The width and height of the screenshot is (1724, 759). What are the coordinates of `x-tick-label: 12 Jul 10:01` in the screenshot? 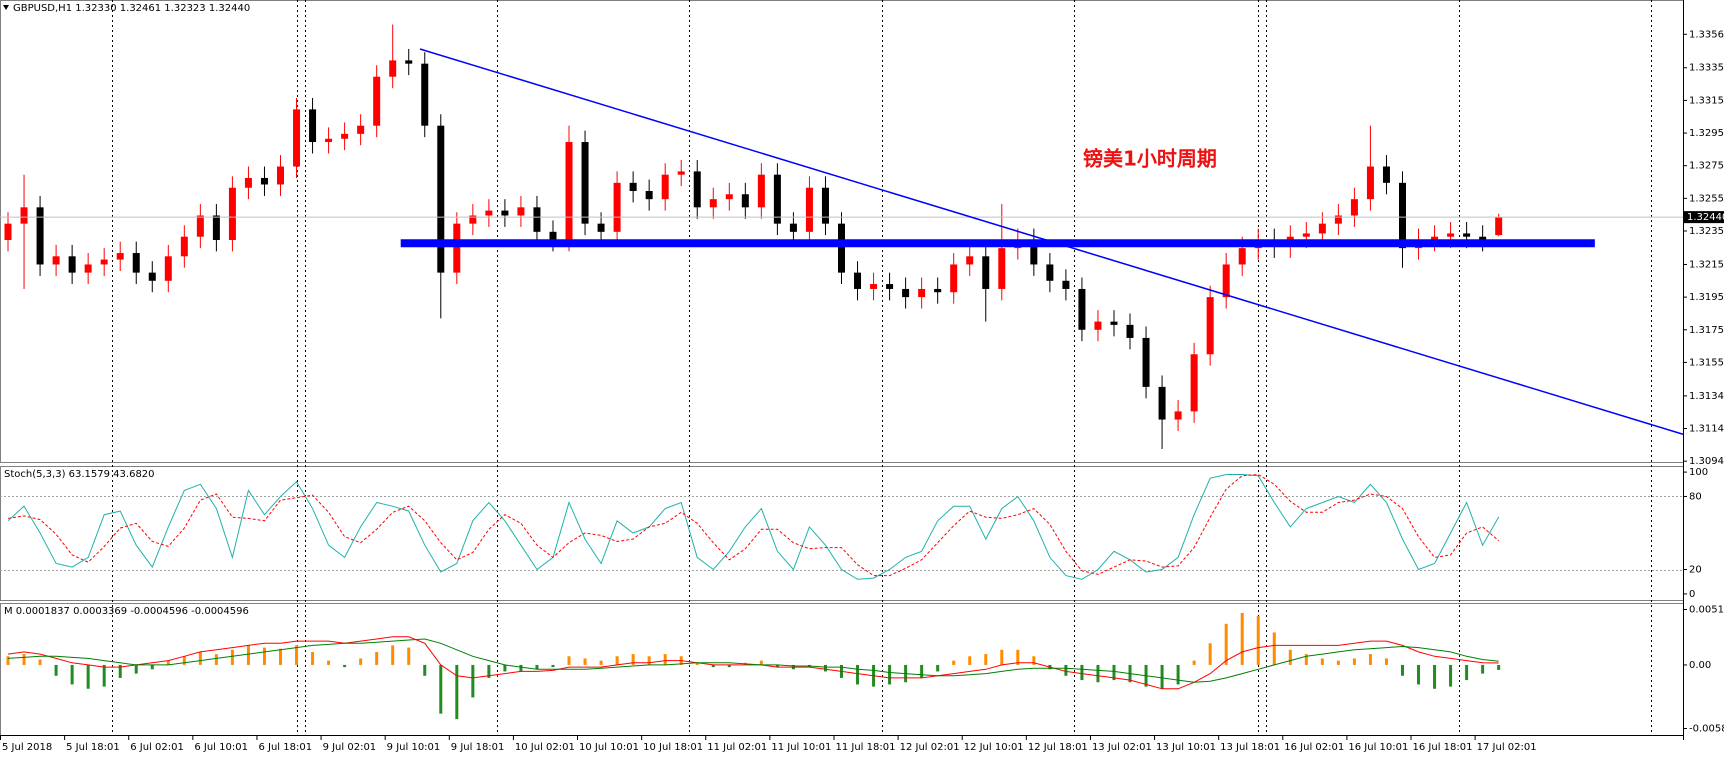 It's located at (994, 747).